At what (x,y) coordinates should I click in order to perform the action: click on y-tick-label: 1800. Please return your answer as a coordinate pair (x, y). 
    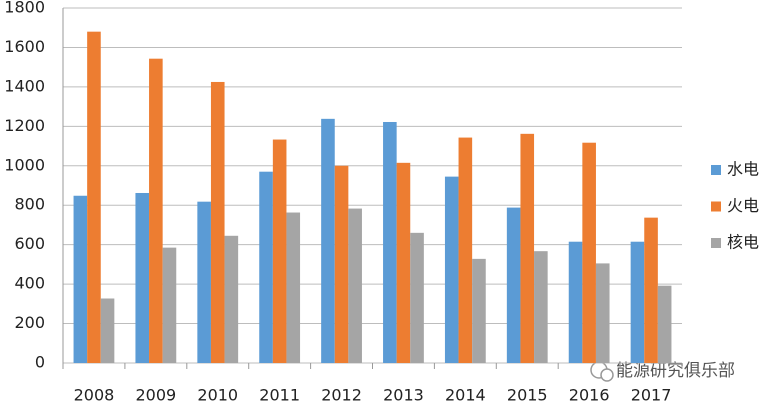
    Looking at the image, I should click on (24, 8).